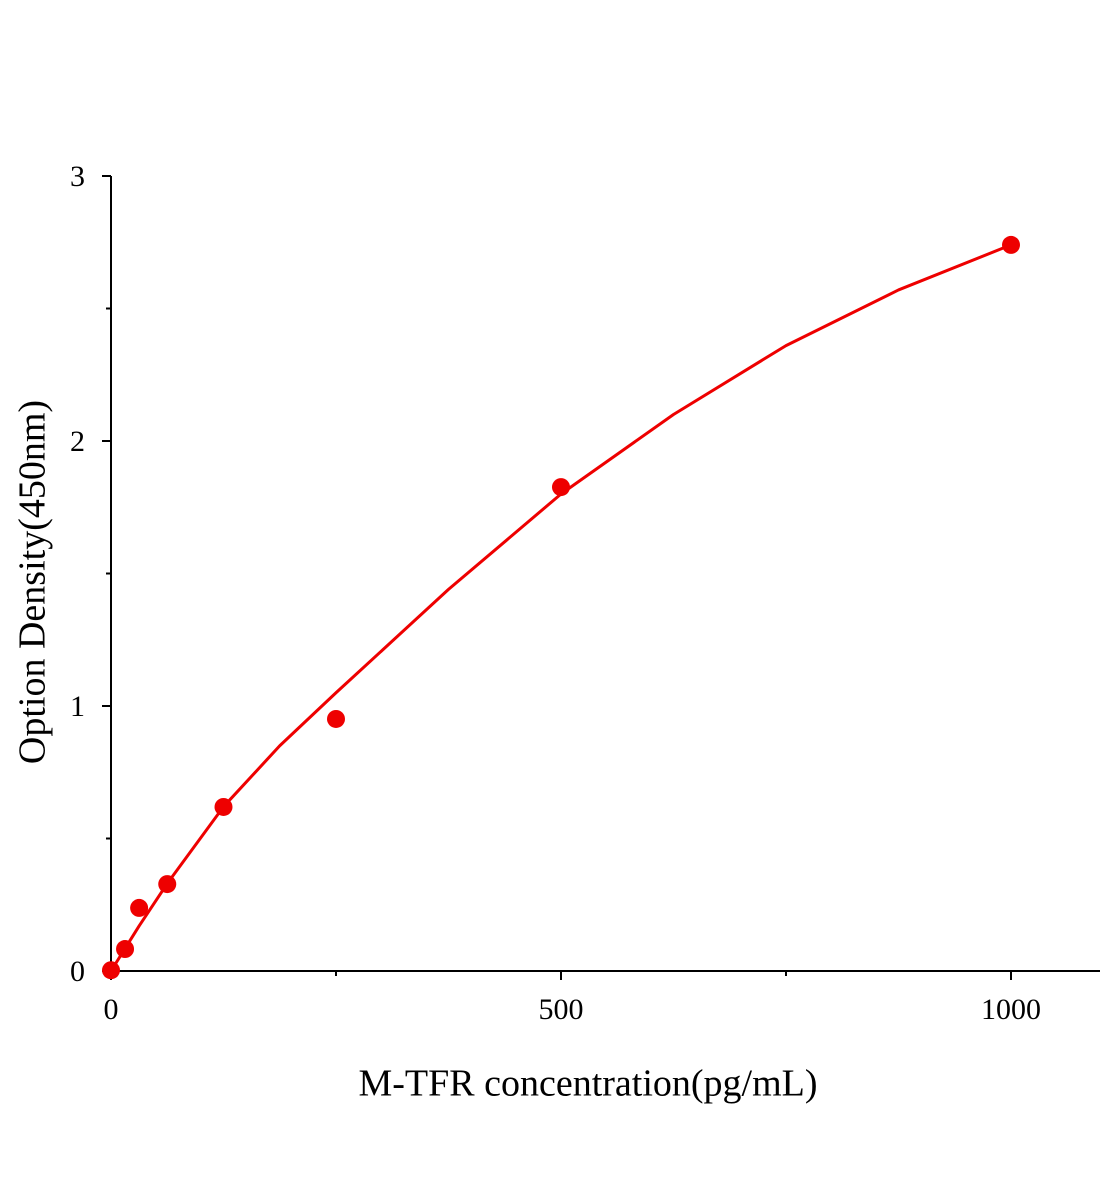 The image size is (1104, 1200). Describe the element at coordinates (1011, 1009) in the screenshot. I see `x-tick-label: 1000` at that location.